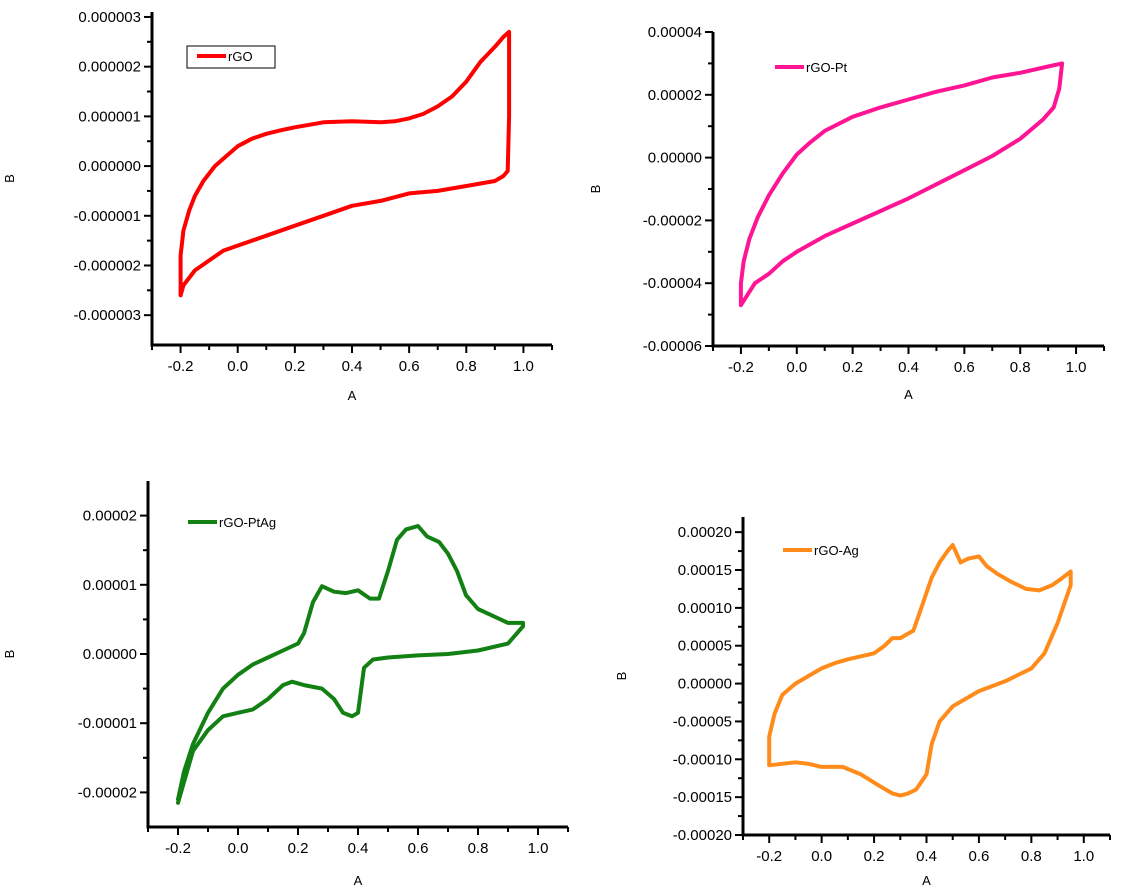  What do you see at coordinates (107, 216) in the screenshot?
I see `y-tick-label: -0.000001` at bounding box center [107, 216].